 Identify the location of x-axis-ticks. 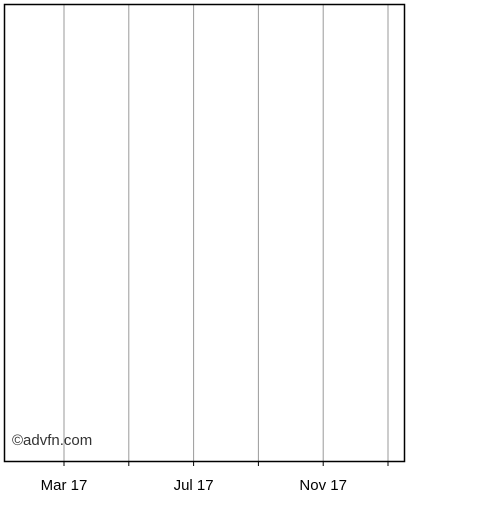
(226, 463).